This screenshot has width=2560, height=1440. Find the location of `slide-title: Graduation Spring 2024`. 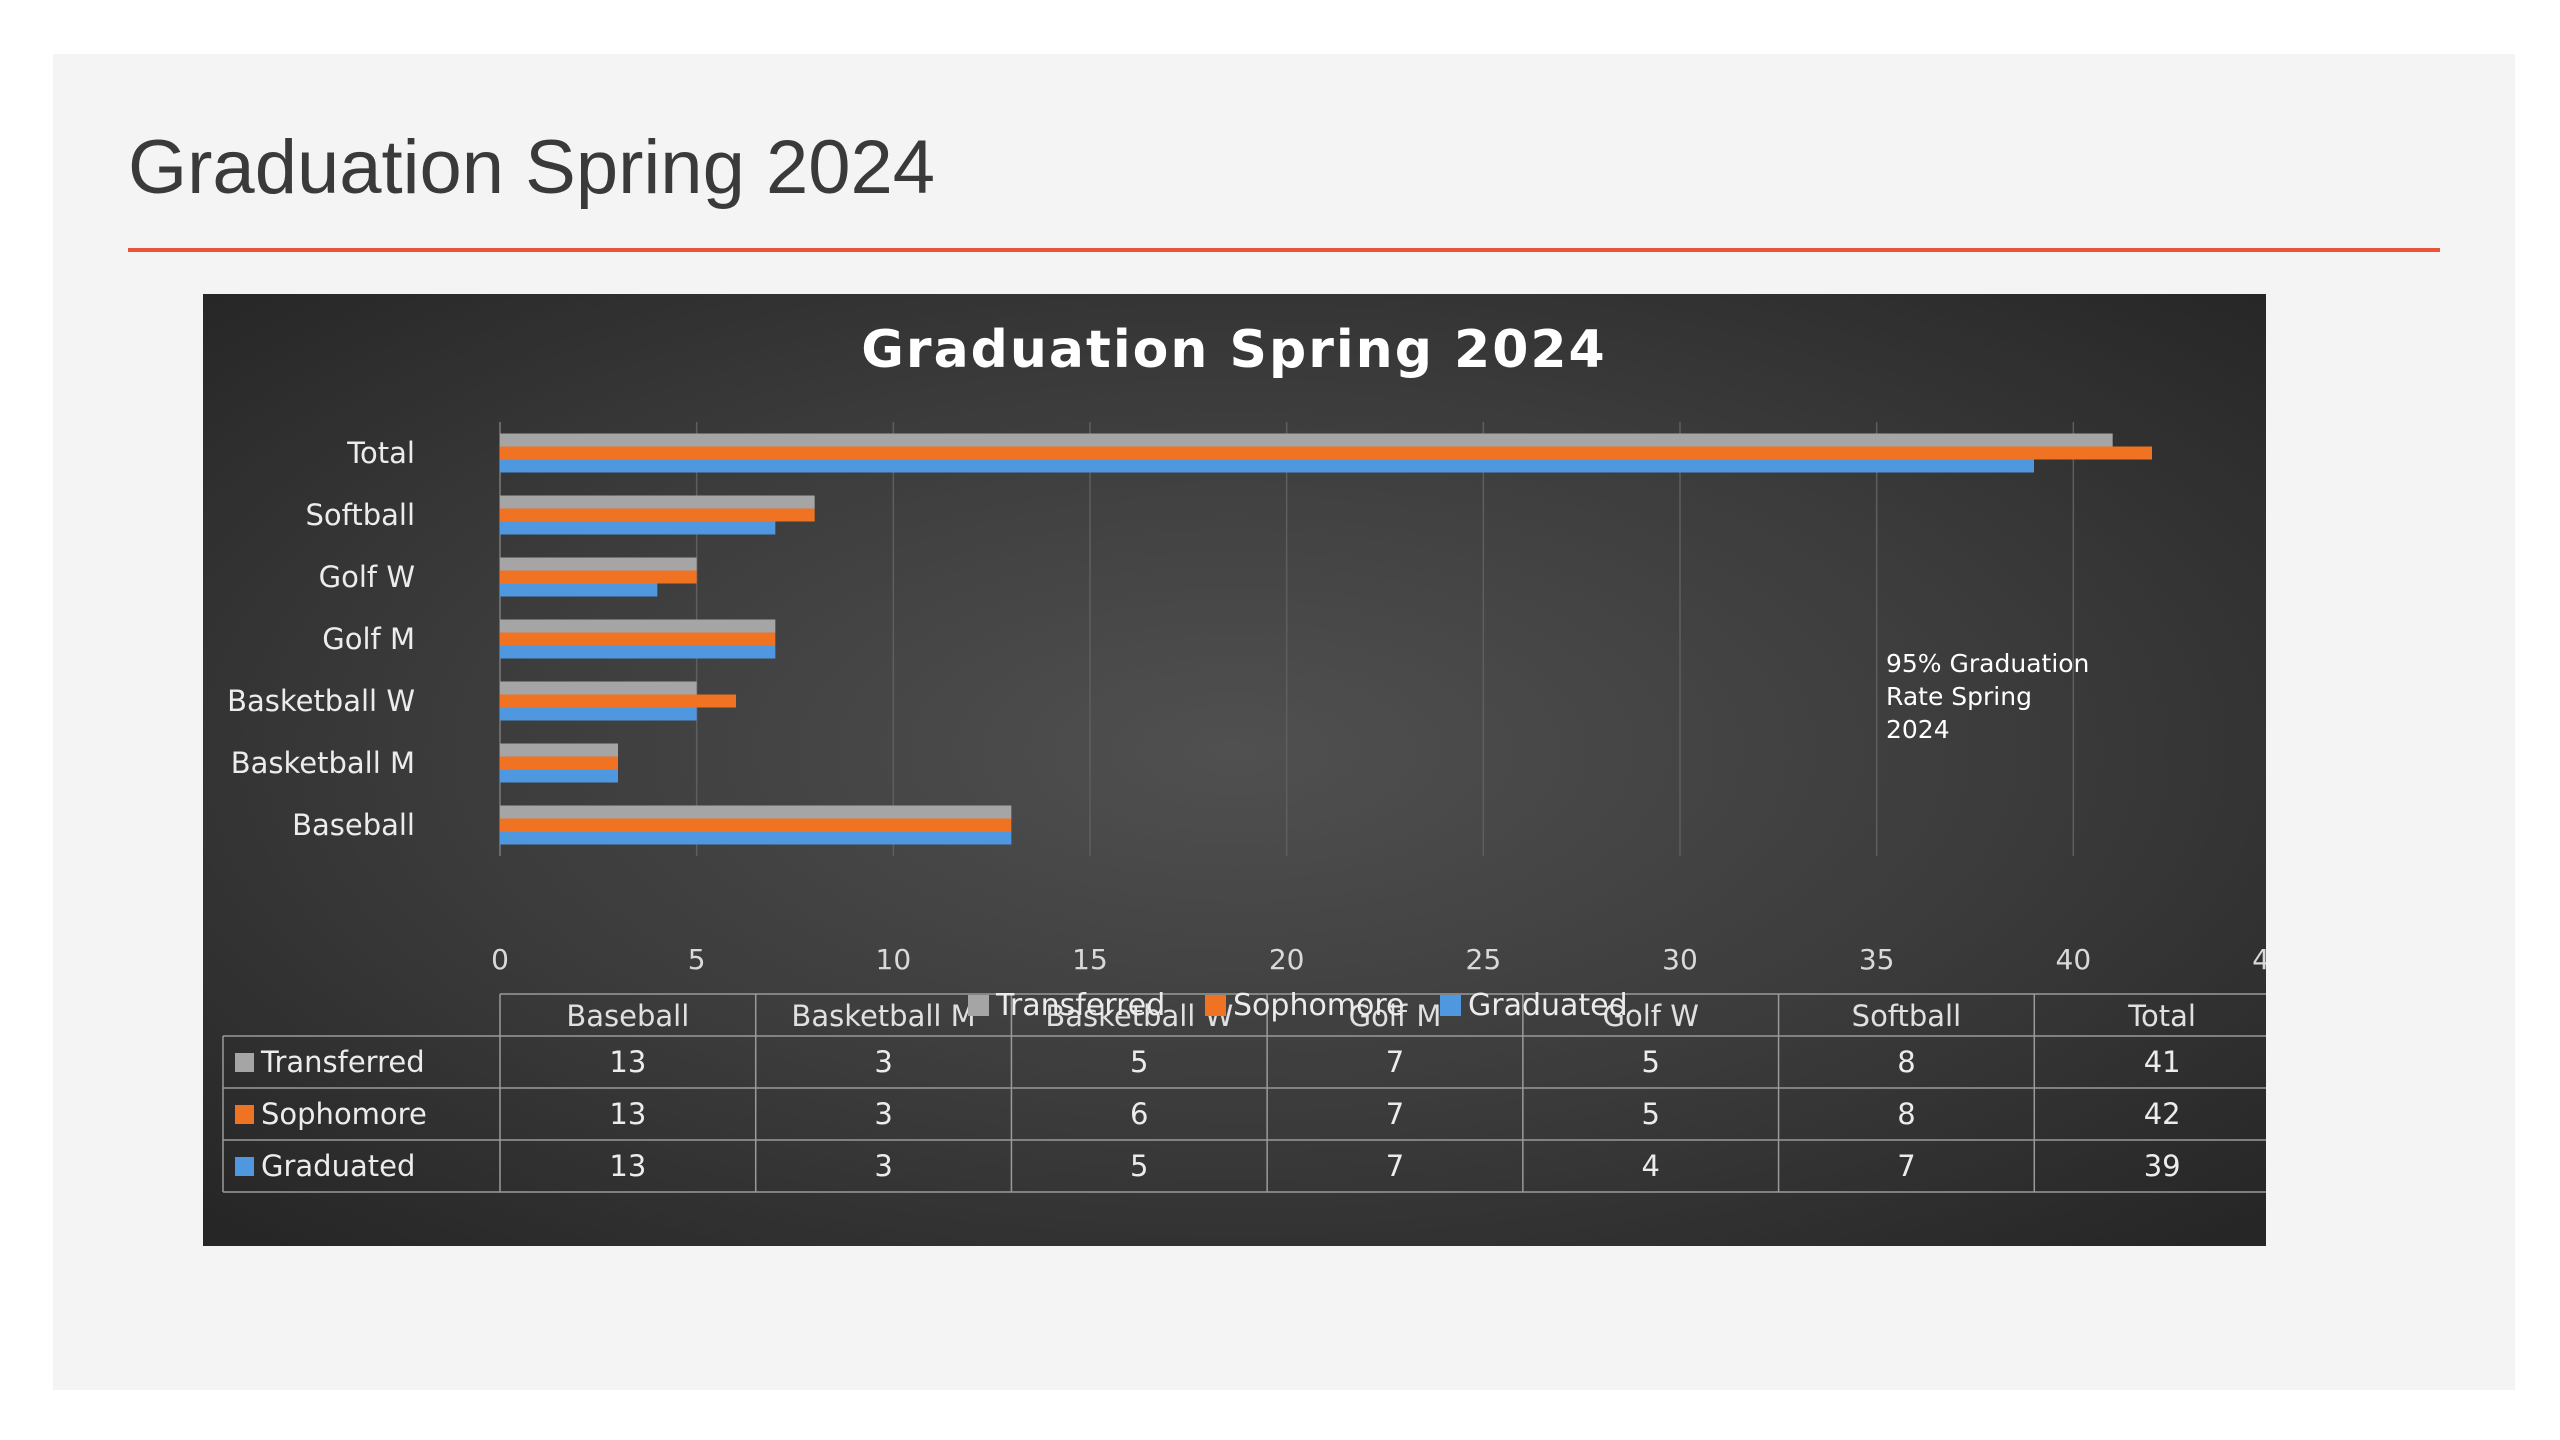

slide-title: Graduation Spring 2024 is located at coordinates (532, 167).